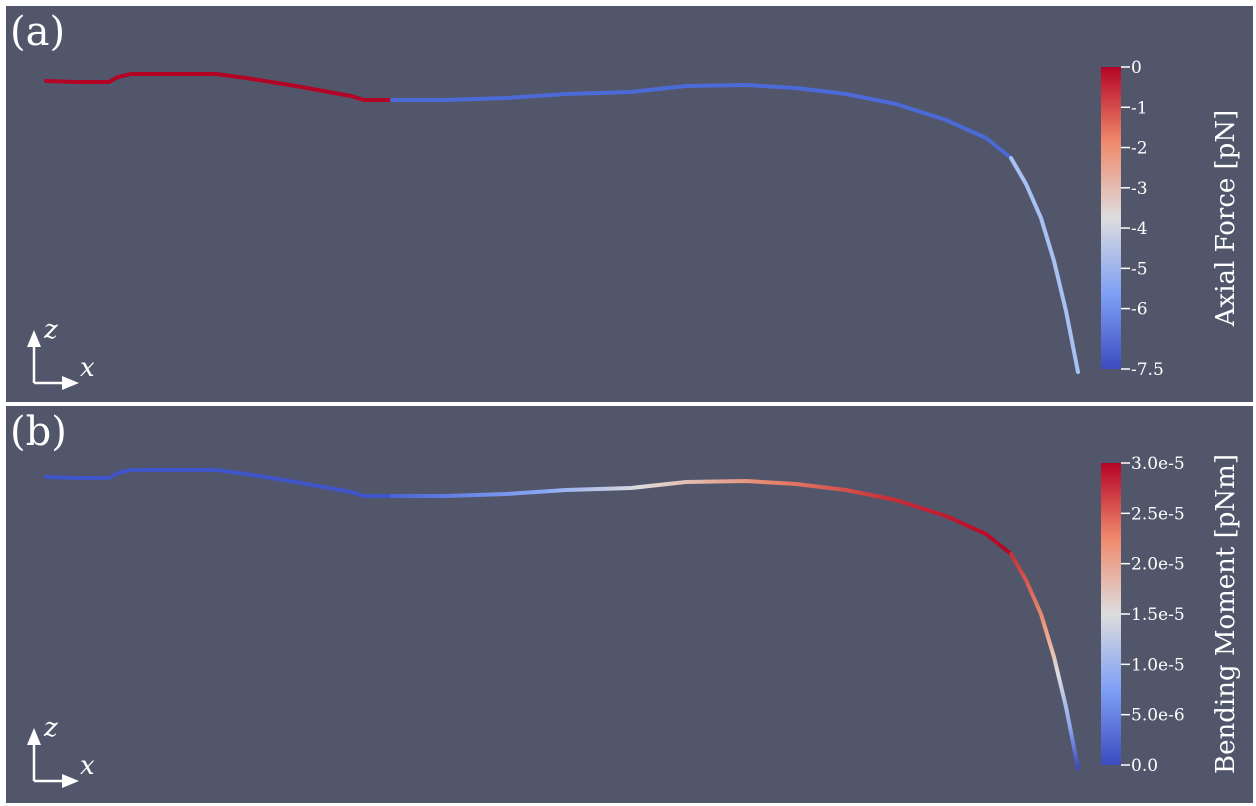 The height and width of the screenshot is (806, 1256). Describe the element at coordinates (1136, 68) in the screenshot. I see `colorbar-tick-label: 0` at that location.